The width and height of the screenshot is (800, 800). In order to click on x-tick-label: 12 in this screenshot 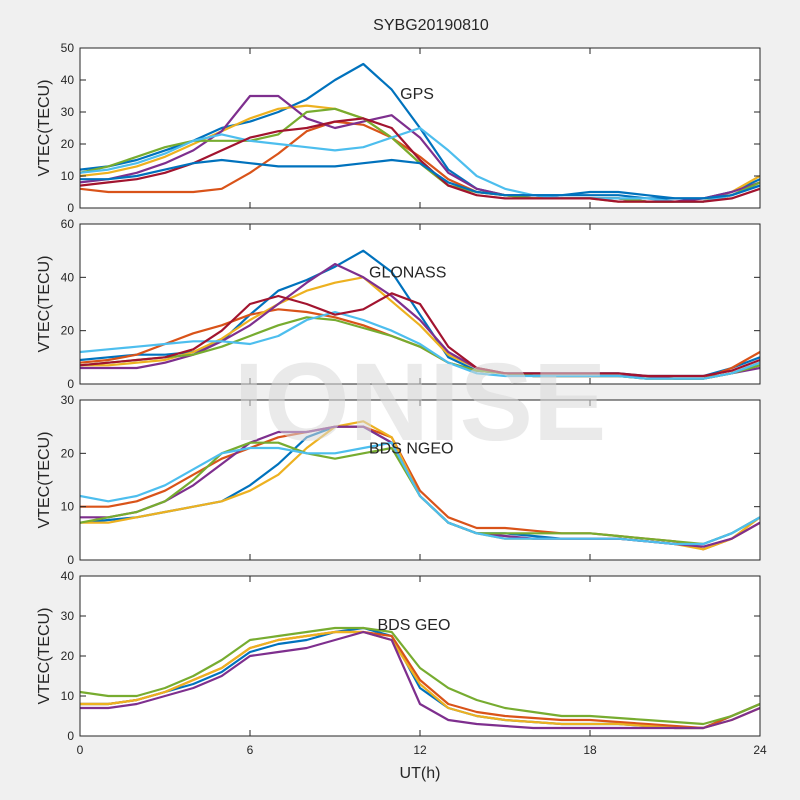, I will do `click(420, 750)`.